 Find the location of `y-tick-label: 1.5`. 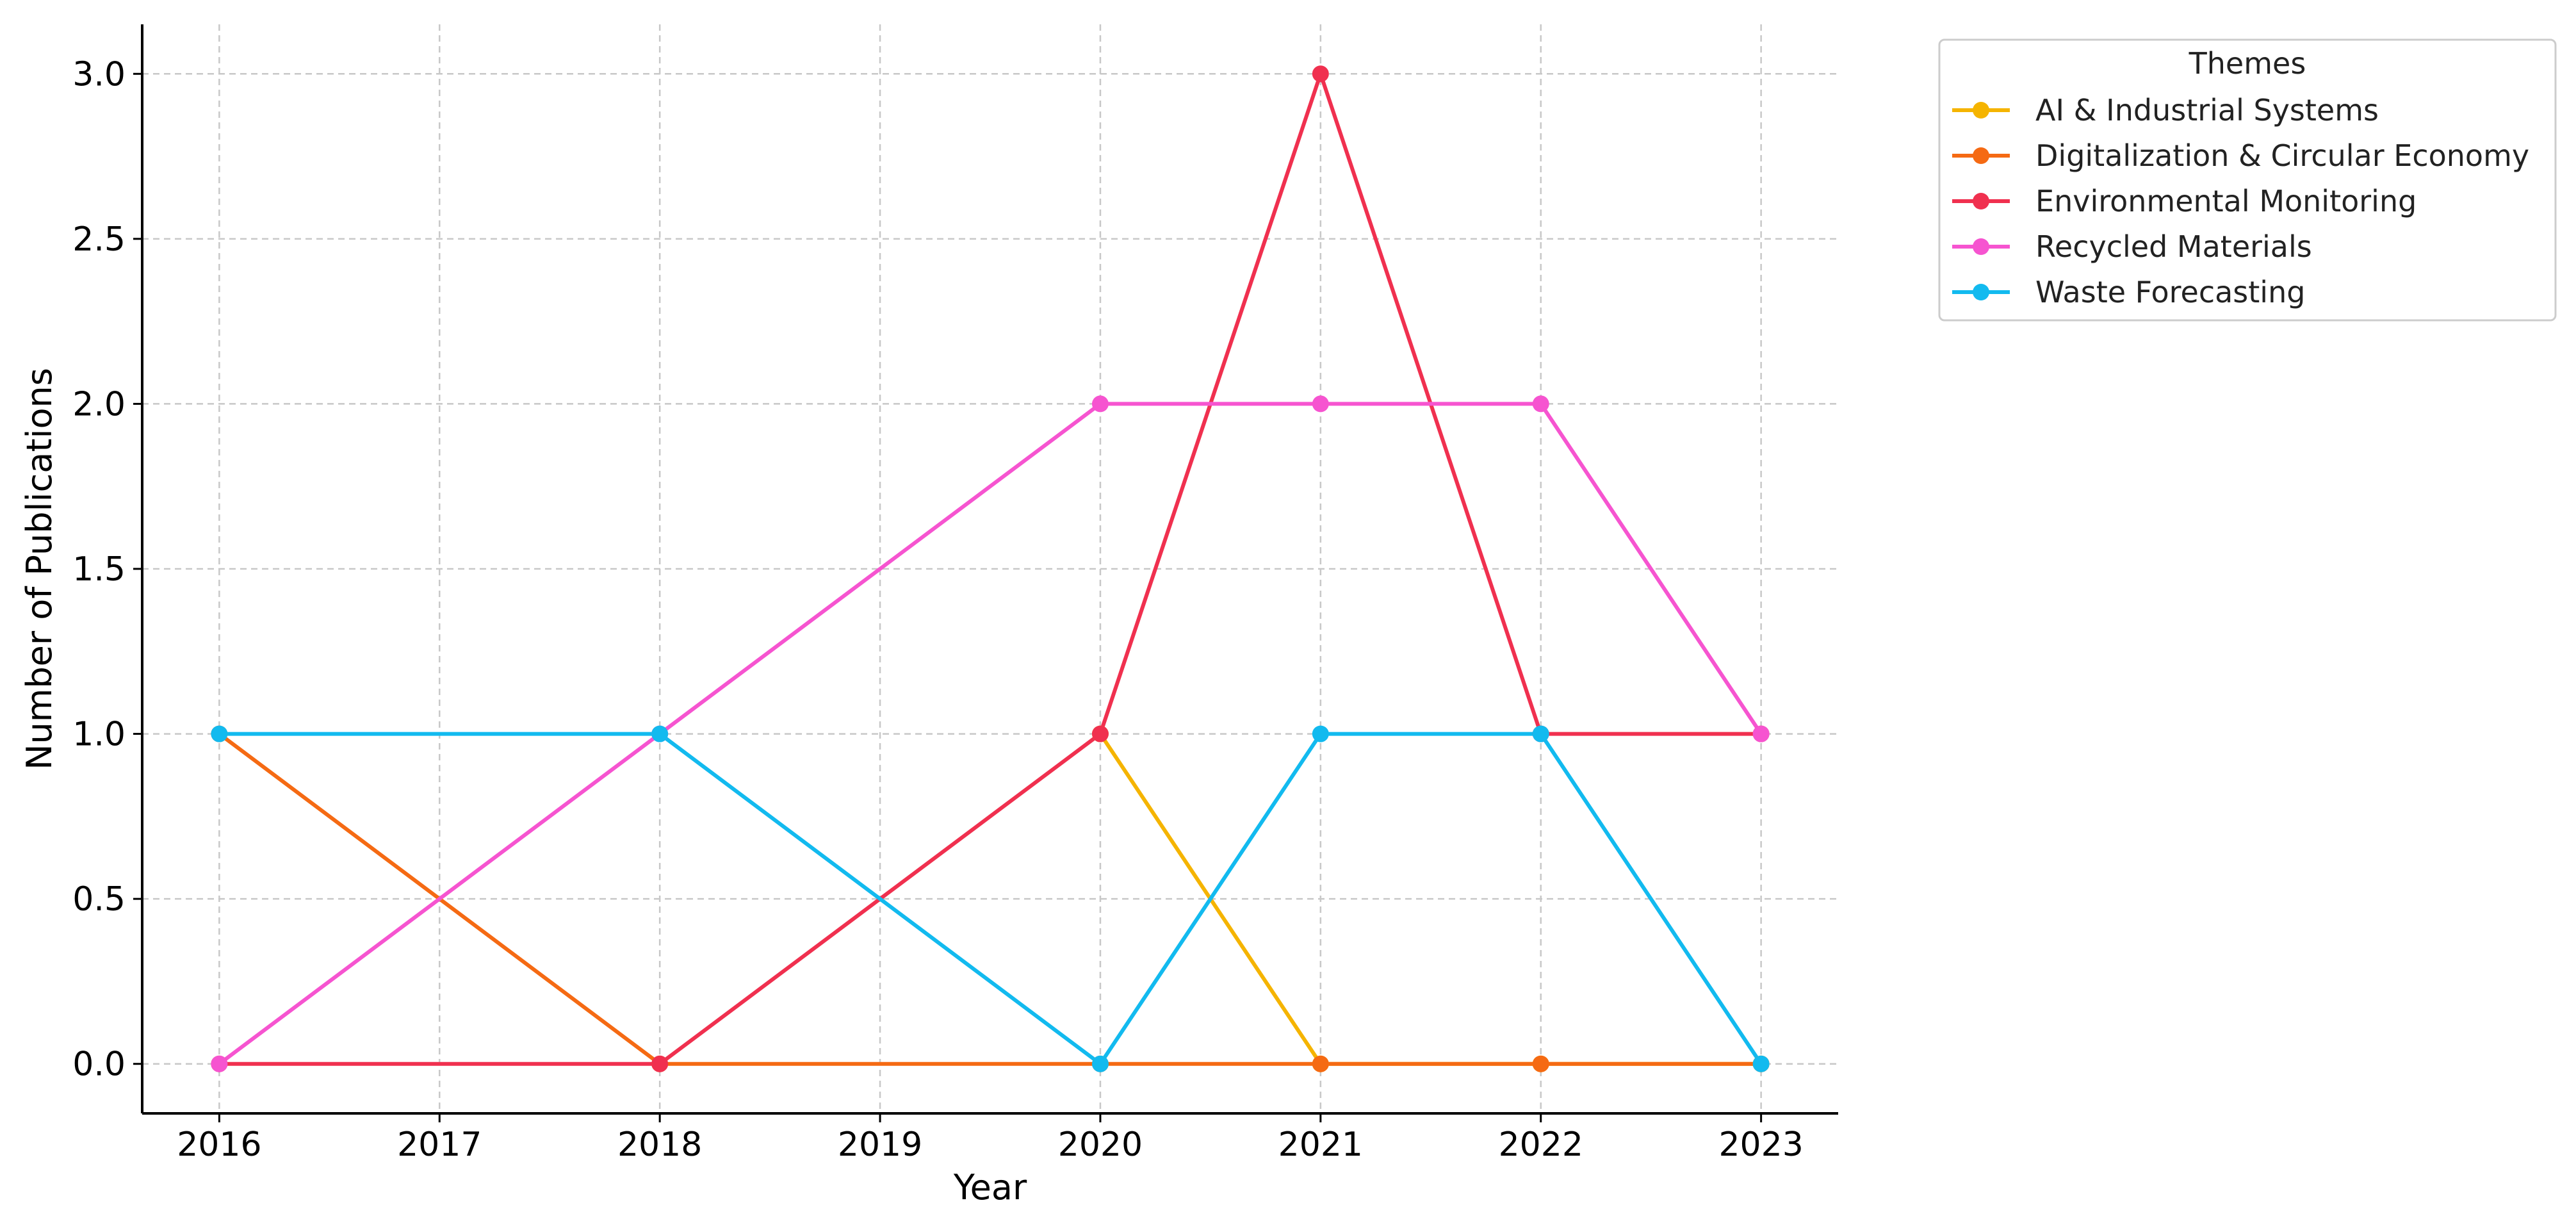

y-tick-label: 1.5 is located at coordinates (99, 569).